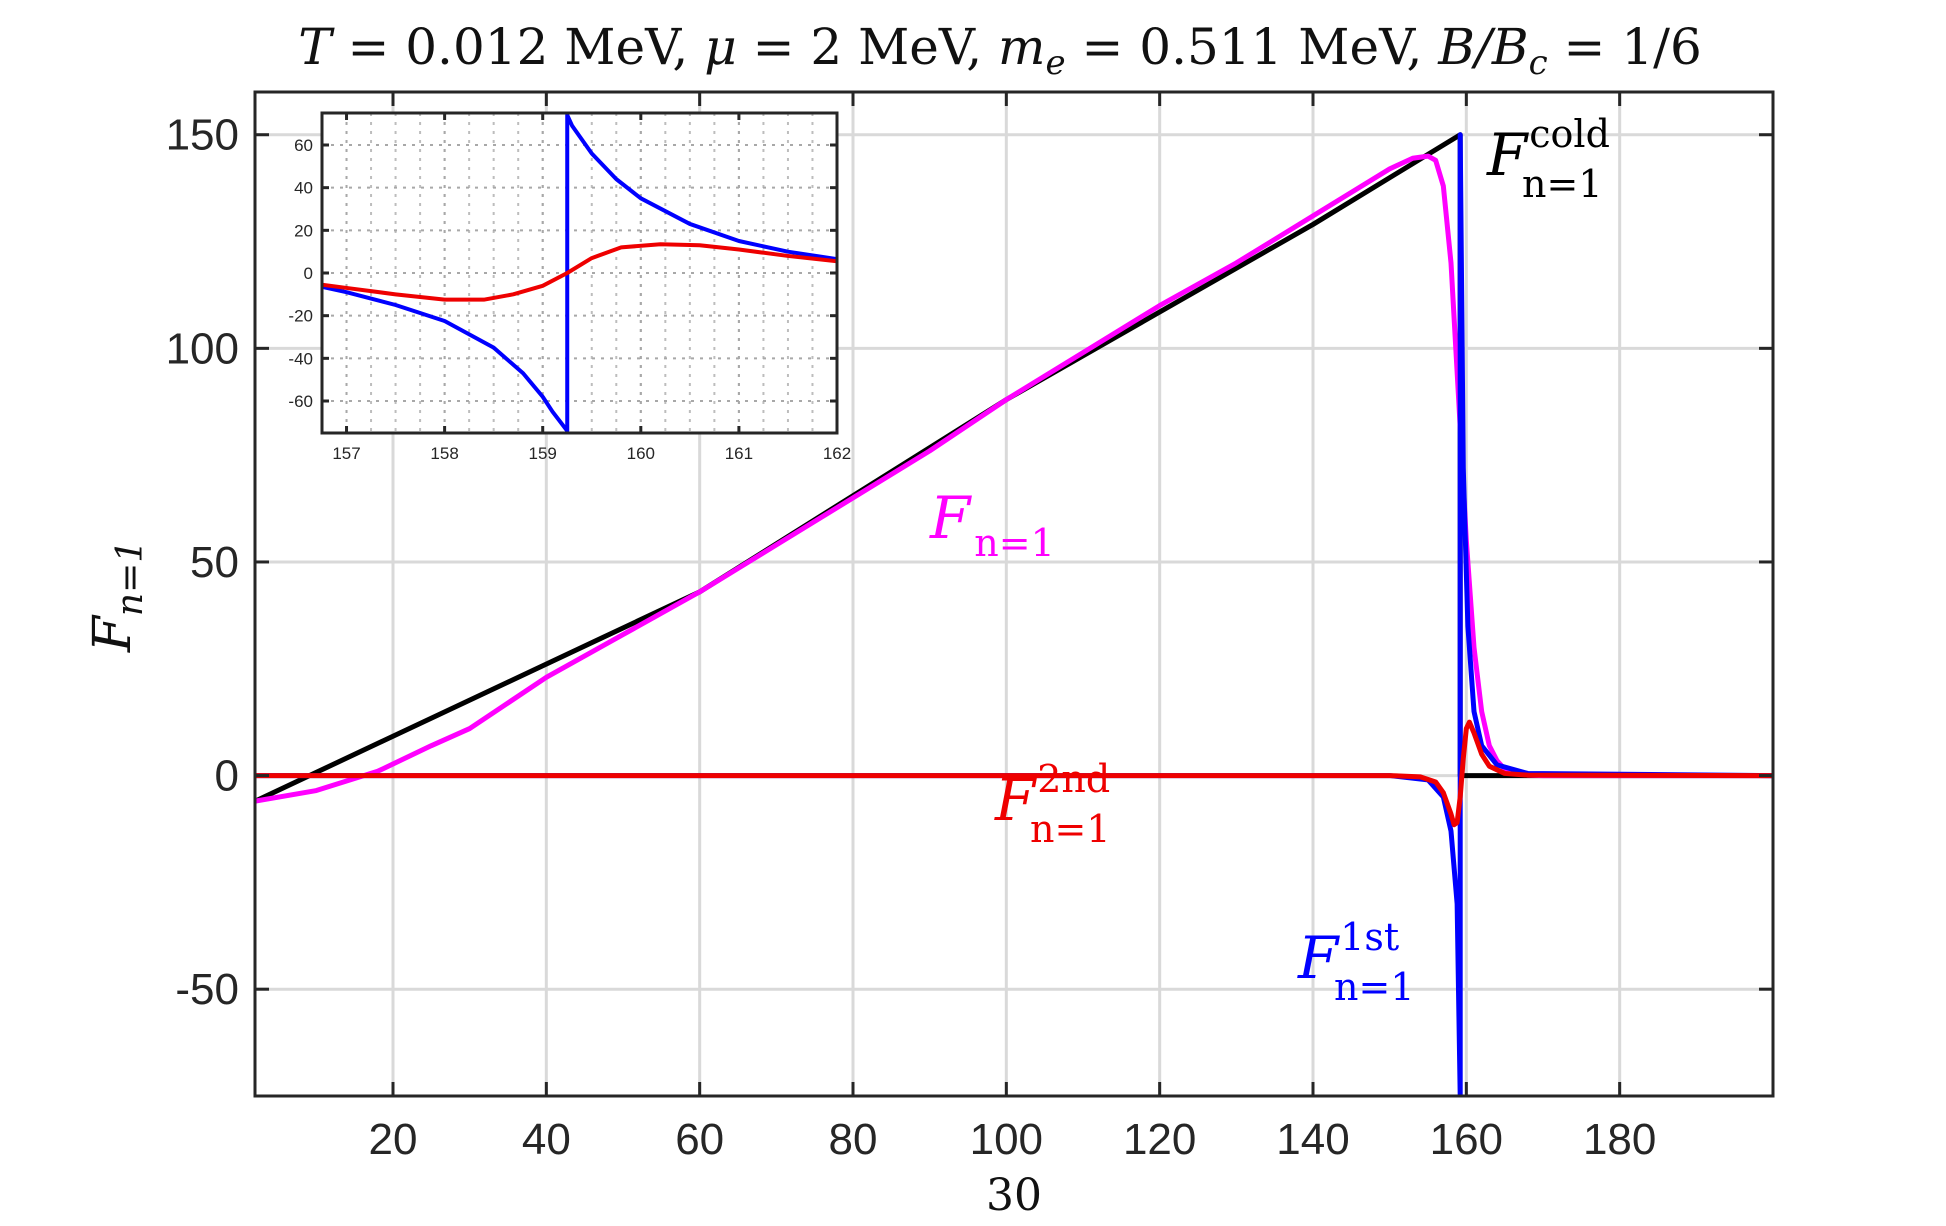 Image resolution: width=1946 pixels, height=1226 pixels. I want to click on main-x-tick-label: 160, so click(1466, 1139).